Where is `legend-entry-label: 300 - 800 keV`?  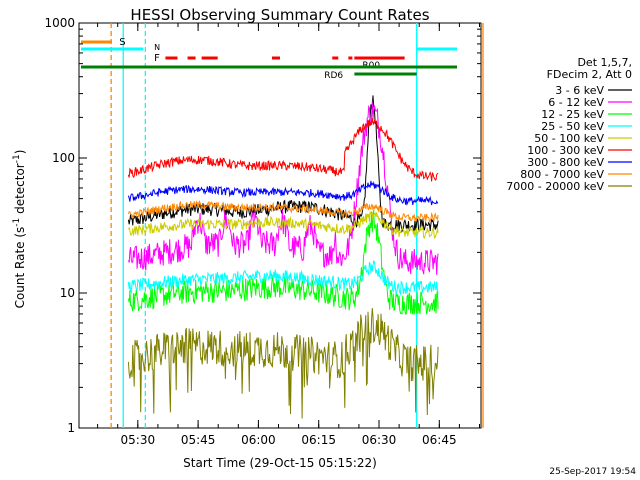
legend-entry-label: 300 - 800 keV is located at coordinates (565, 162).